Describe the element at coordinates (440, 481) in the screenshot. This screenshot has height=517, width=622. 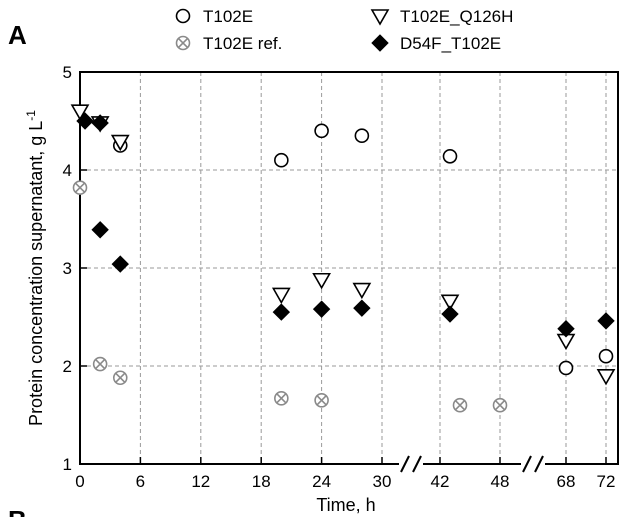
I see `x-tick-label: 42` at that location.